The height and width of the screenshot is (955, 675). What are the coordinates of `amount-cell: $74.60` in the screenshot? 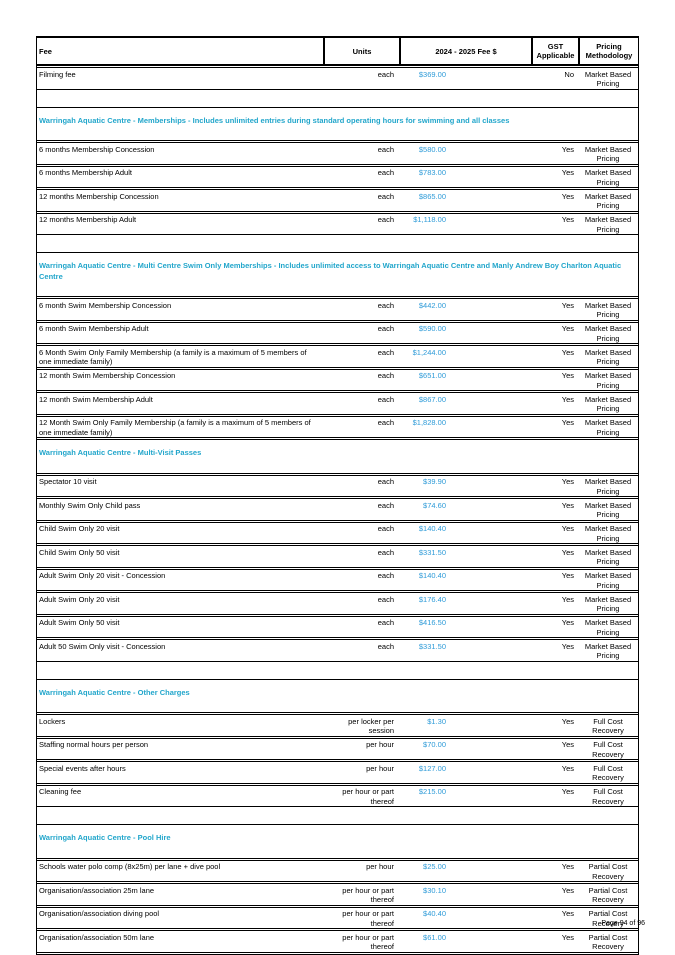 It's located at (434, 505).